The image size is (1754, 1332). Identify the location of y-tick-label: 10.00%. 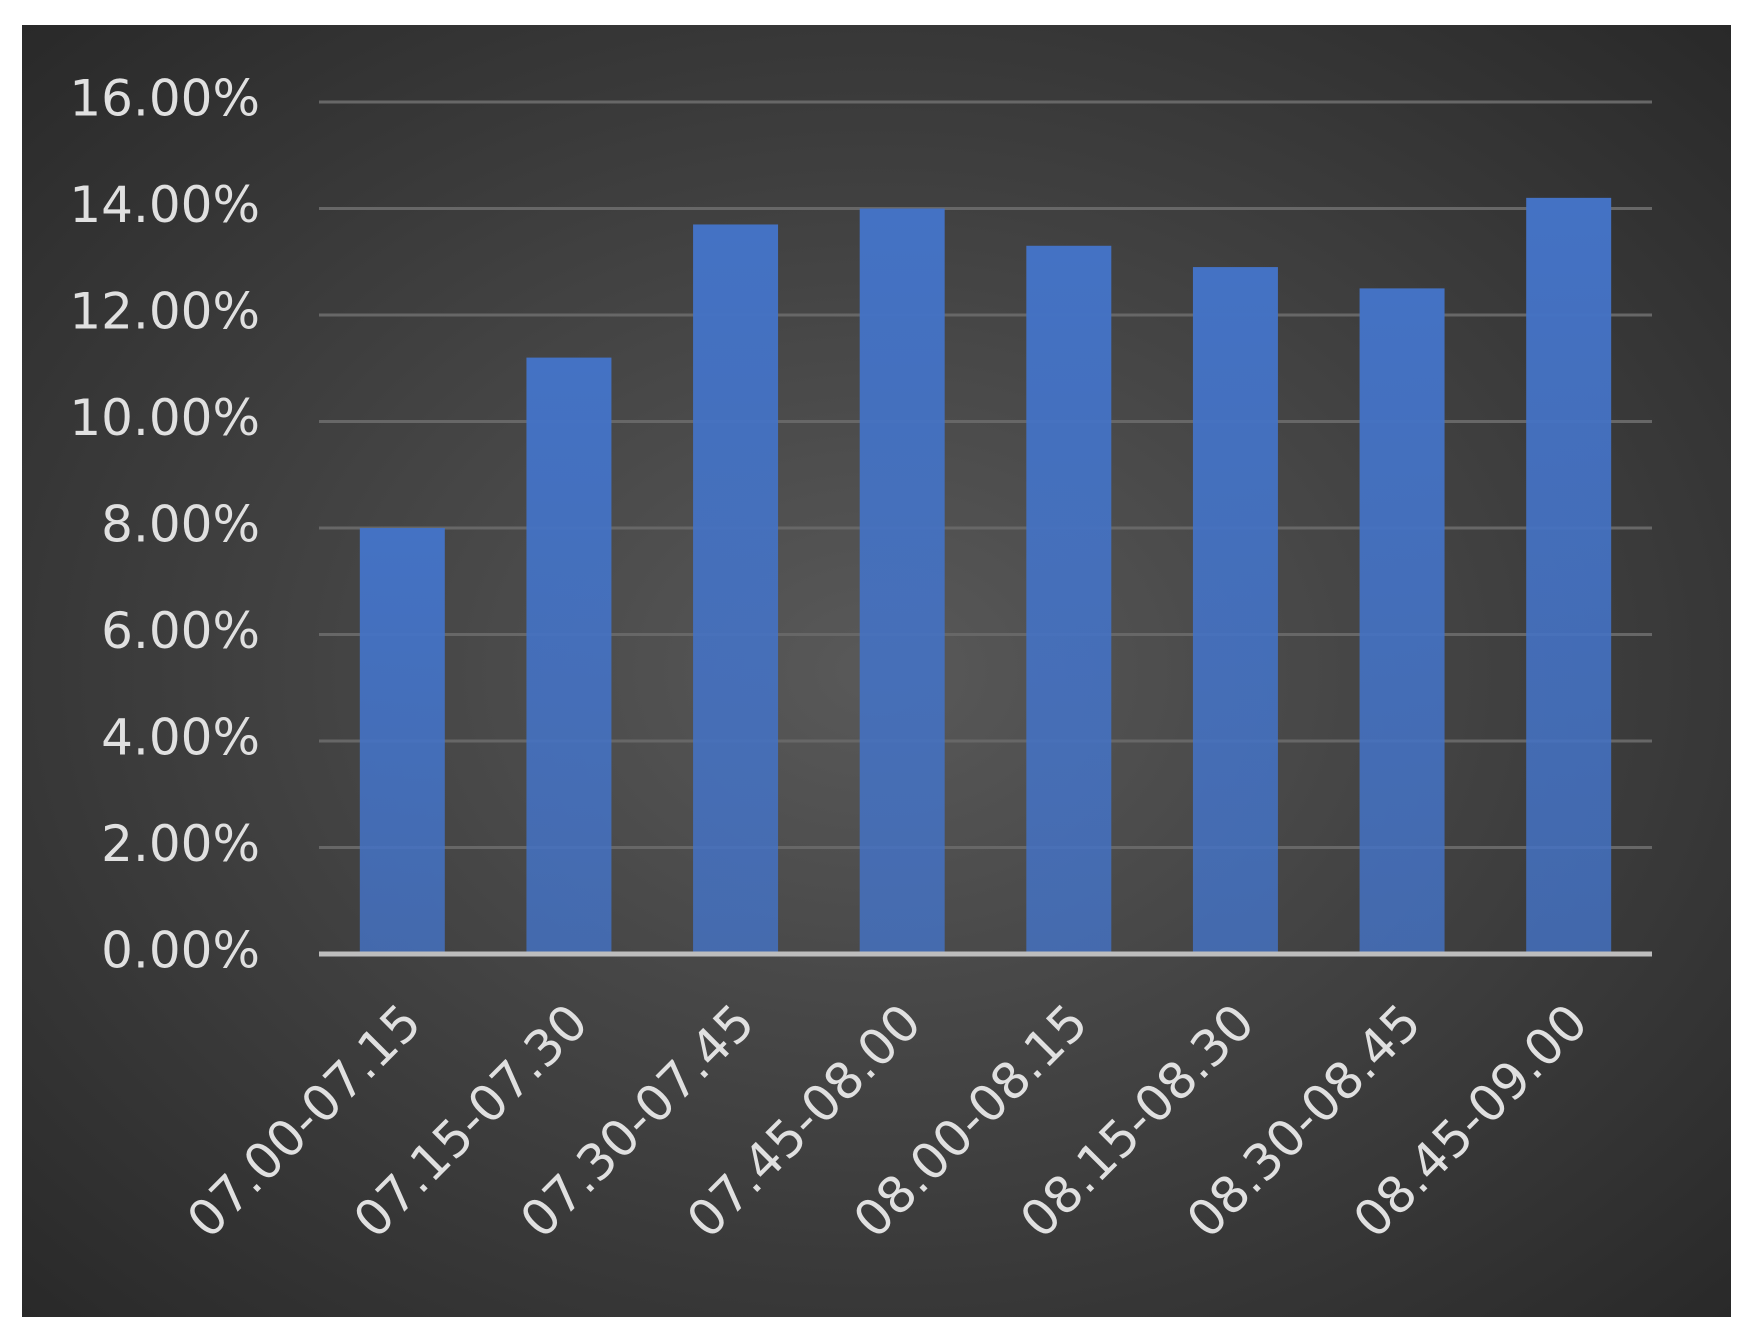
(164, 418).